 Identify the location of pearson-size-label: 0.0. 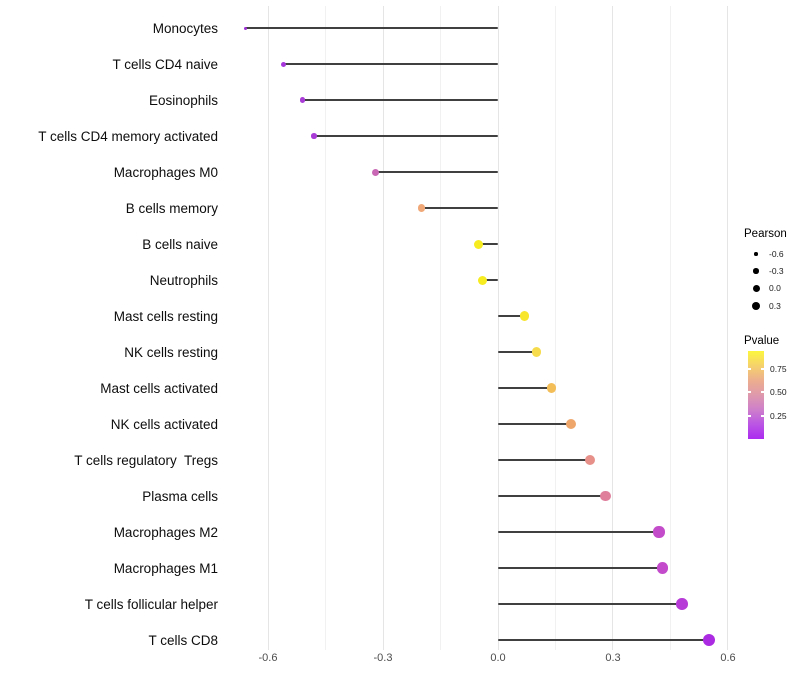
(775, 288).